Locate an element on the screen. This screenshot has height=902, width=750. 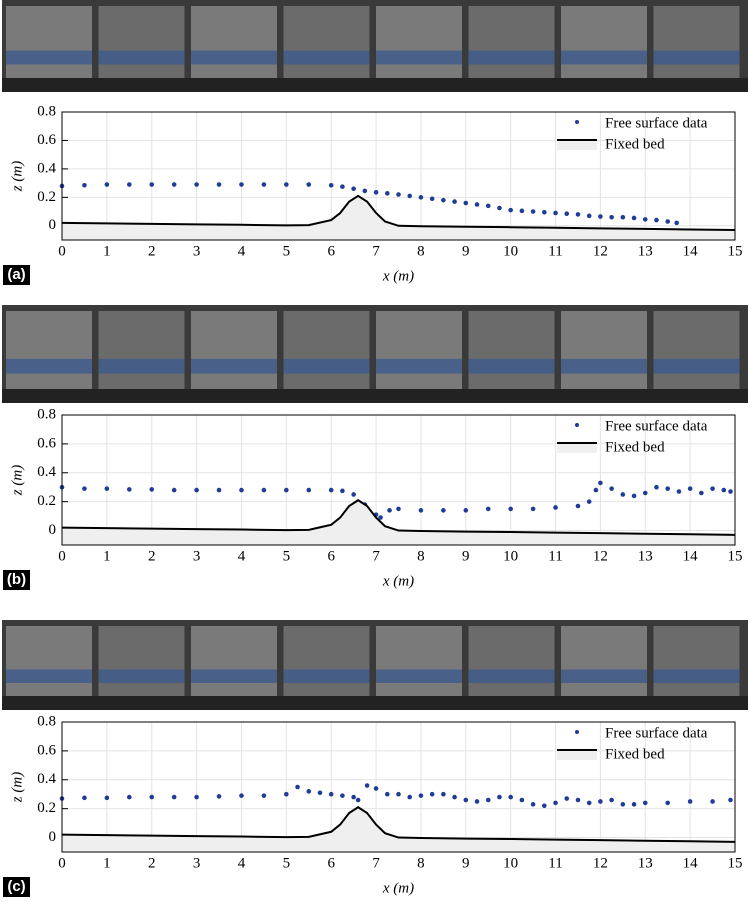
x-tick-label: 8 is located at coordinates (421, 251).